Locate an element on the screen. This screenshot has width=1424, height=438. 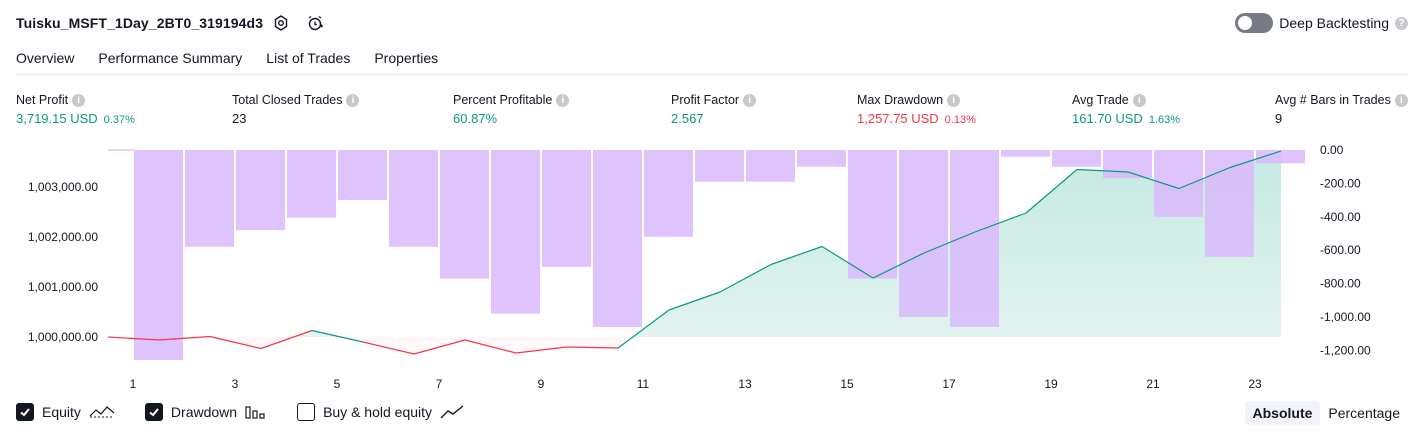
tab-performance-summary: Performance Summary is located at coordinates (170, 58).